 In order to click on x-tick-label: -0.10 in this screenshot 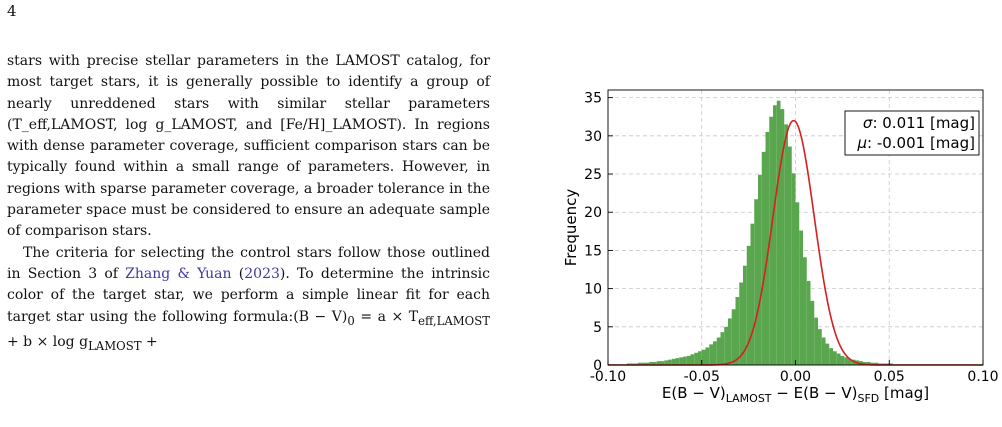, I will do `click(608, 377)`.